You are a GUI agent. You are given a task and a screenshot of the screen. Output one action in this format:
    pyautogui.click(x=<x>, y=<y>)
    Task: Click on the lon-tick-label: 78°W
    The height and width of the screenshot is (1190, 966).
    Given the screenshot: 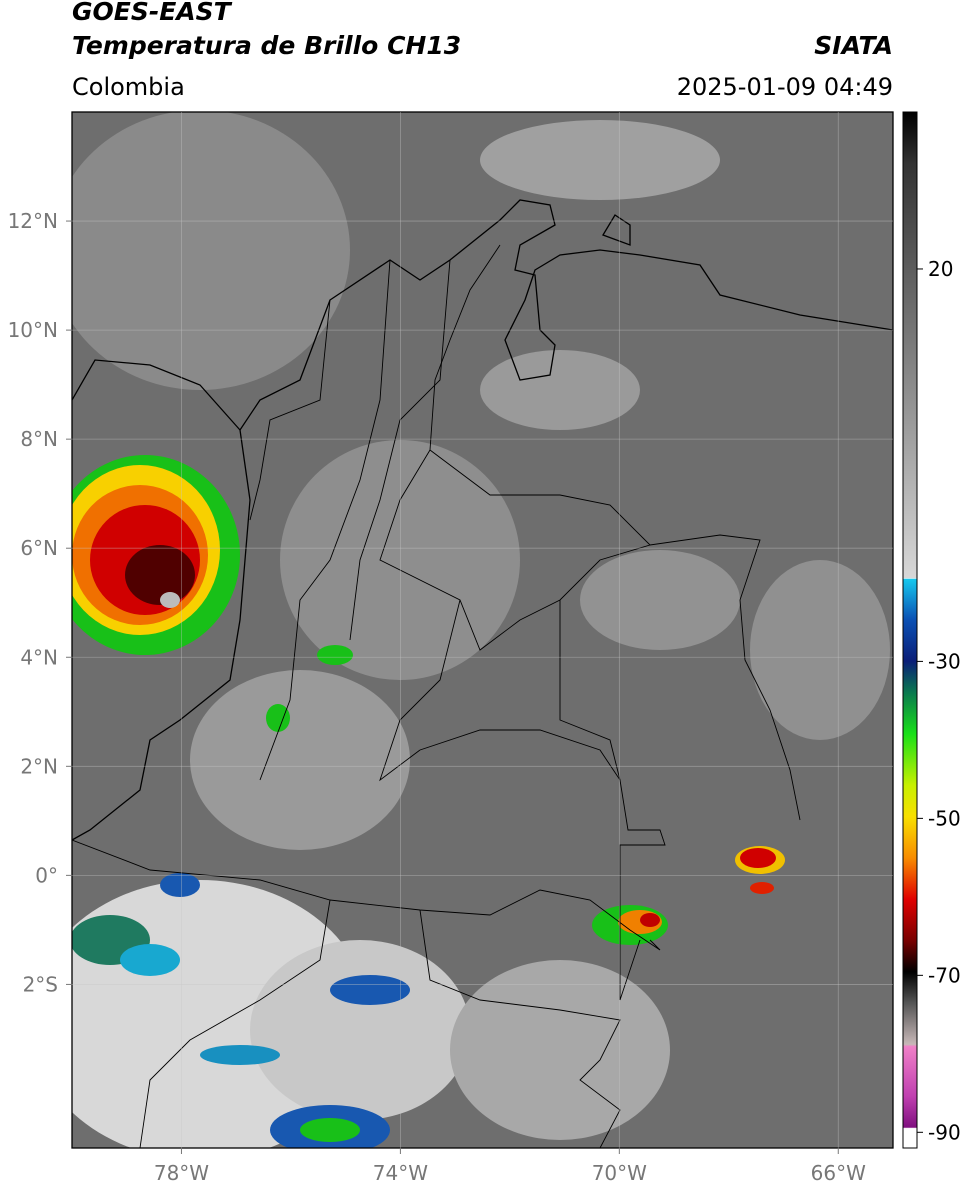 What is the action you would take?
    pyautogui.click(x=181, y=1173)
    